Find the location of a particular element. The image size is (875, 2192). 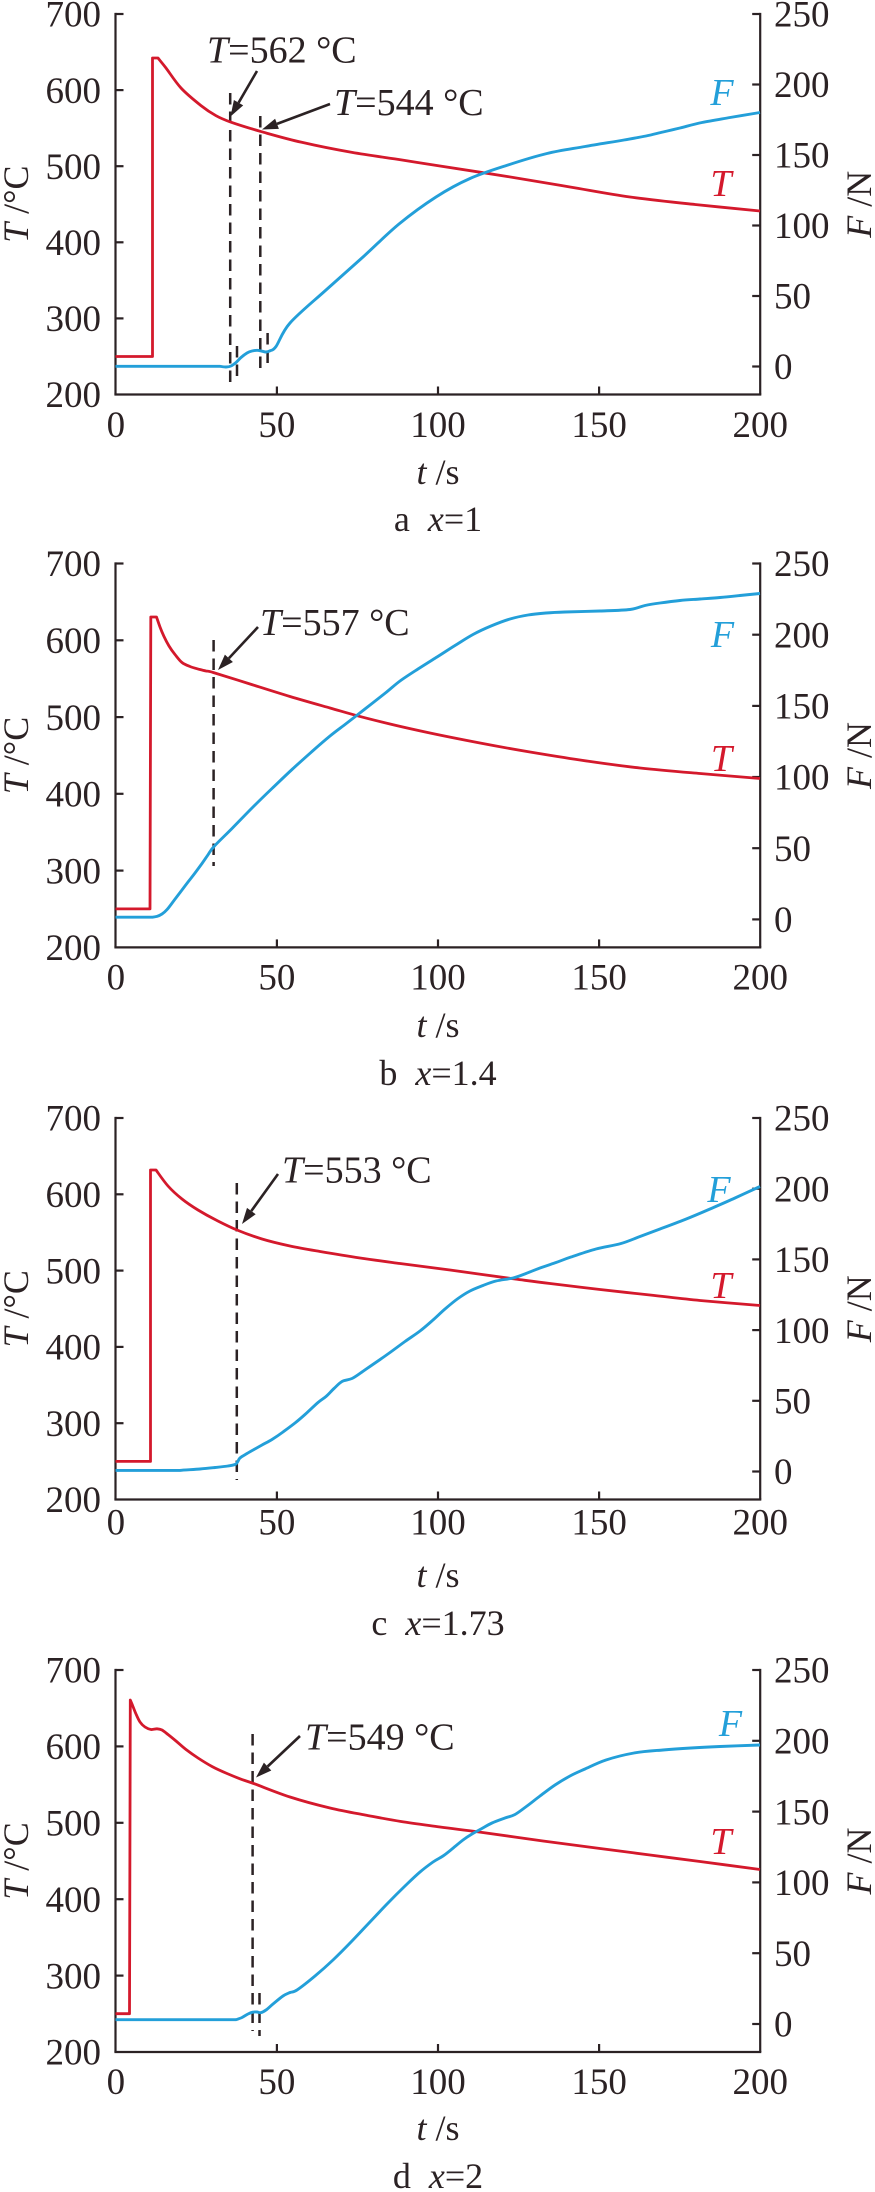

svg-text: c x=1.73 is located at coordinates (437, 1623).